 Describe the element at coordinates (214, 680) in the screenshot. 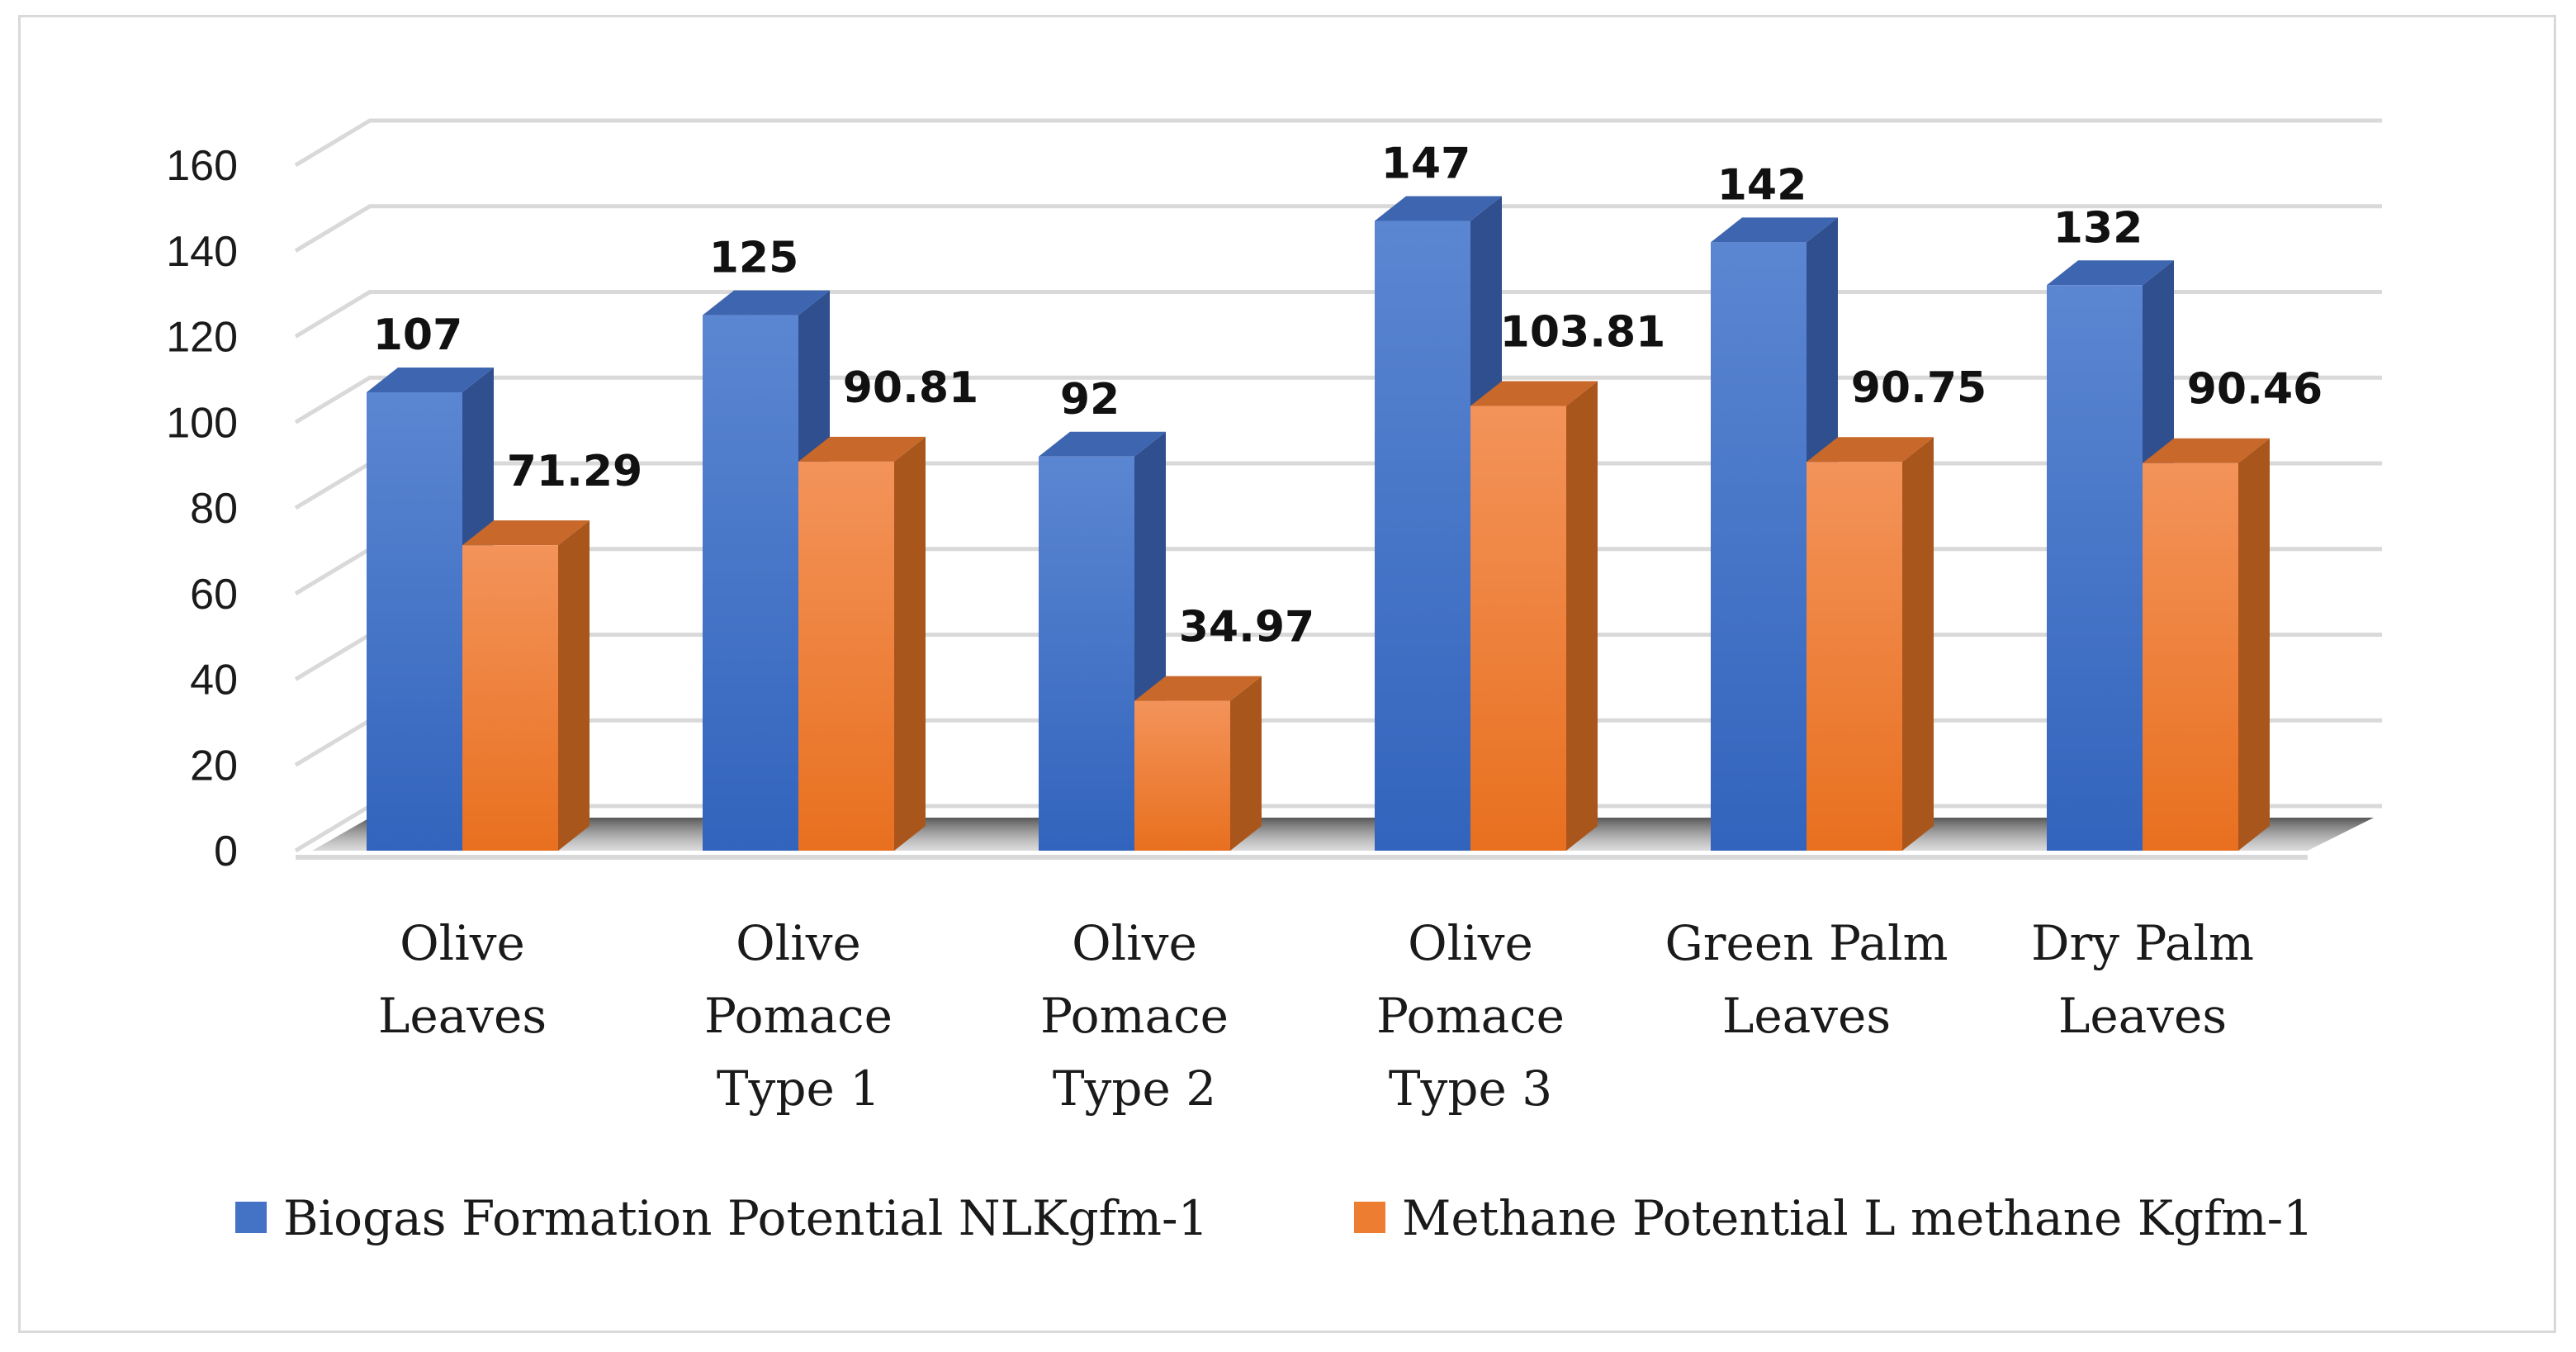

I see `y-tick-label: 40` at that location.